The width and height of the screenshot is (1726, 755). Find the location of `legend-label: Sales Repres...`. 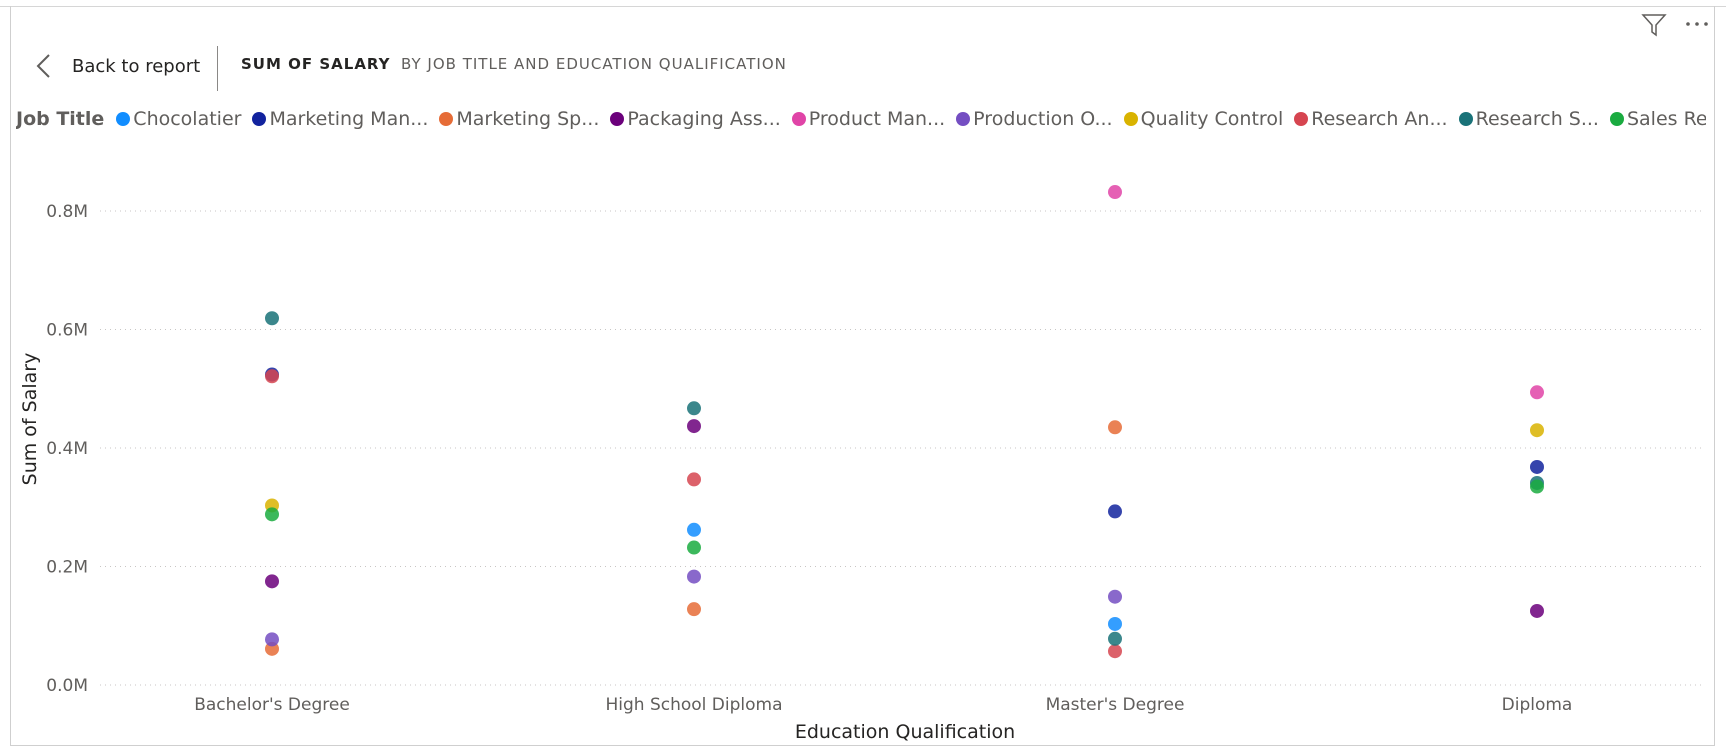

legend-label: Sales Repres... is located at coordinates (1666, 119).